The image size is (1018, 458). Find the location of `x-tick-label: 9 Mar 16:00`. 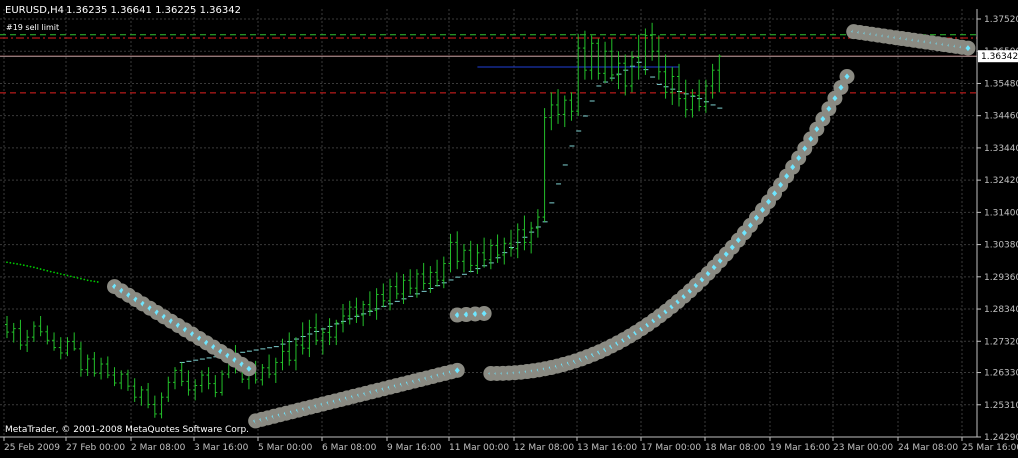

x-tick-label: 9 Mar 16:00 is located at coordinates (414, 448).